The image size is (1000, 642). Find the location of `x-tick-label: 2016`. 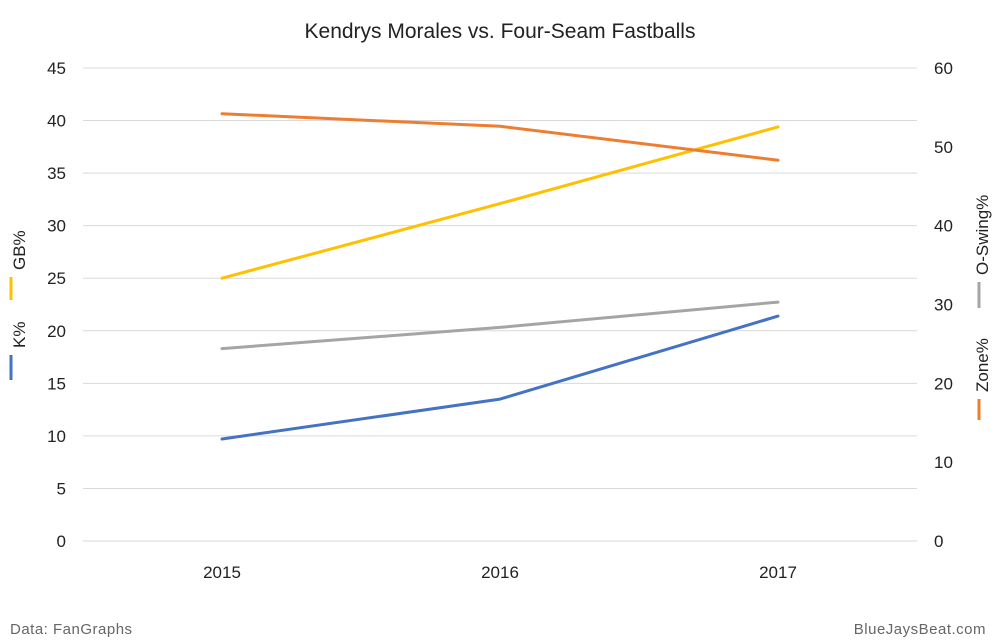

x-tick-label: 2016 is located at coordinates (500, 572).